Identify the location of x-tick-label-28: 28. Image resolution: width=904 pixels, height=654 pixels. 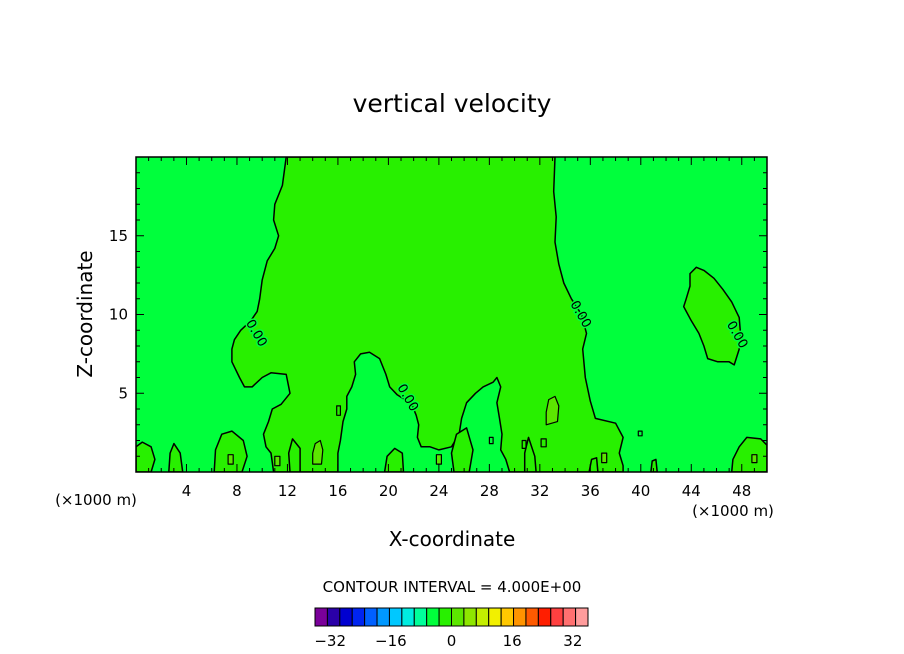
(489, 491).